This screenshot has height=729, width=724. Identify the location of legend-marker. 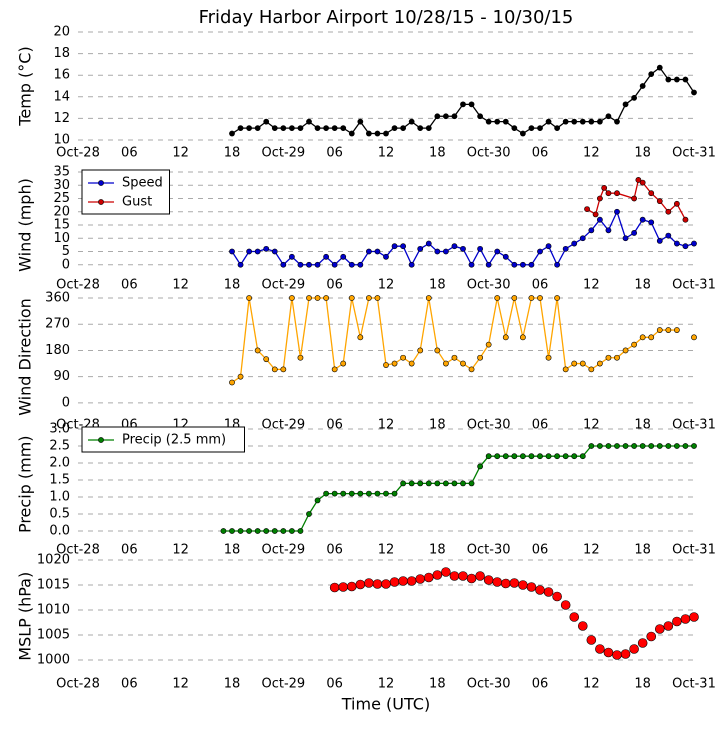
(101, 202).